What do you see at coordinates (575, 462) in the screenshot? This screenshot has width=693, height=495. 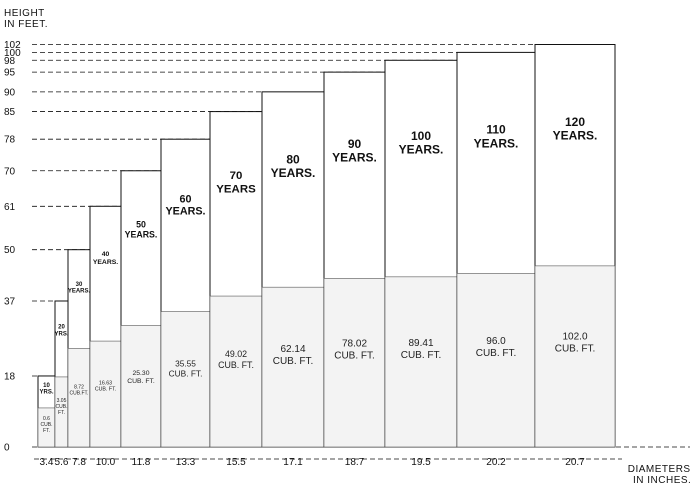 I see `x-tick-label: 20.7` at bounding box center [575, 462].